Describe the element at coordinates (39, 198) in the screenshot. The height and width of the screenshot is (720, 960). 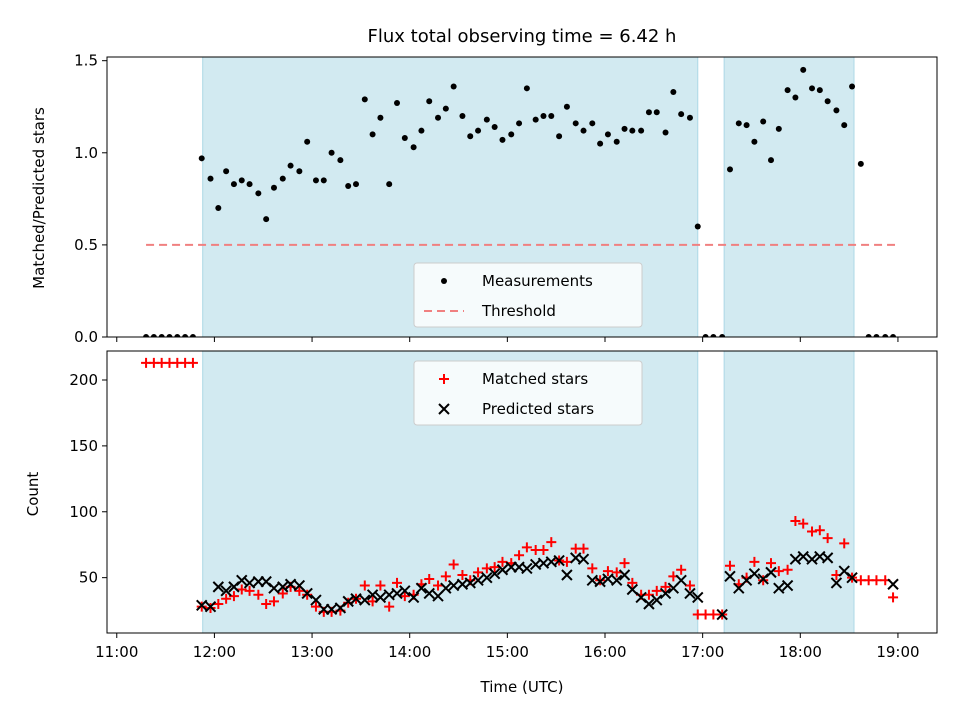
I see `ratio-axis-label: Matched/Predicted stars` at that location.